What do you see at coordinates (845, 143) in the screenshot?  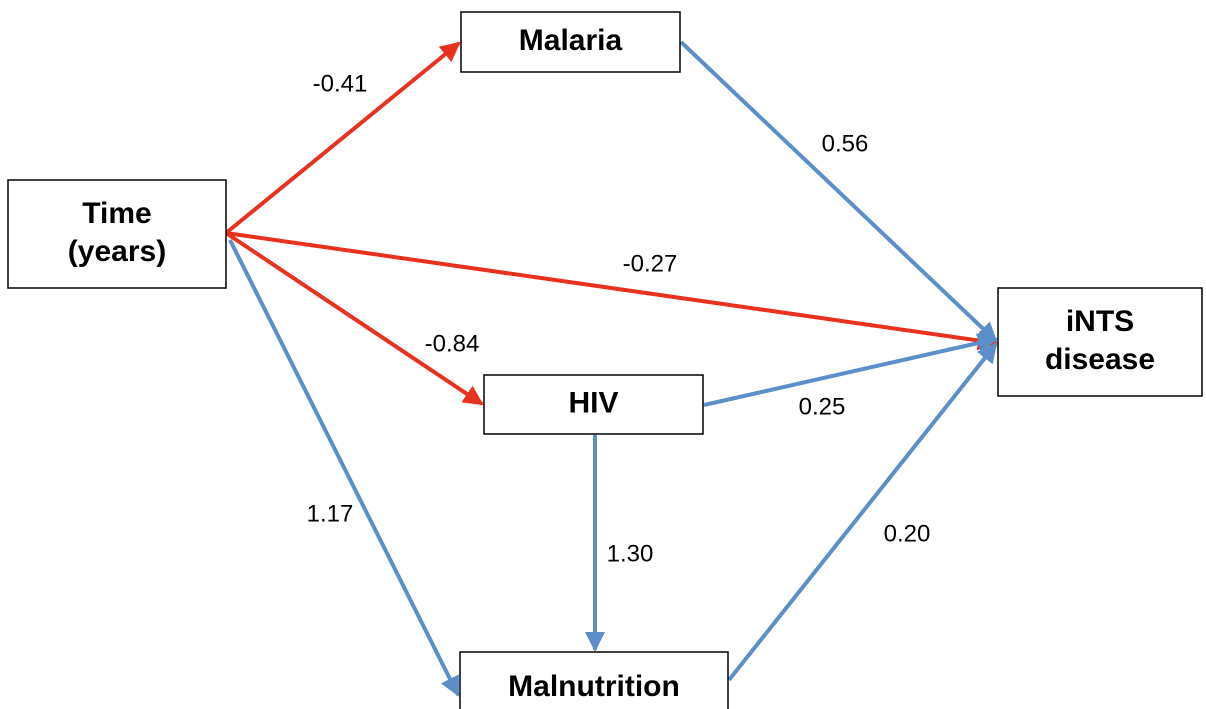 I see `edge-label: 0.56` at bounding box center [845, 143].